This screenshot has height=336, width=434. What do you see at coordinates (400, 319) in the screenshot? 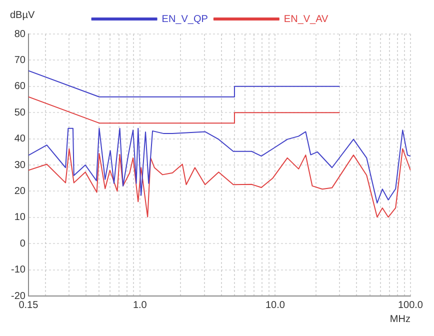
I see `x-axis-title: MHz` at bounding box center [400, 319].